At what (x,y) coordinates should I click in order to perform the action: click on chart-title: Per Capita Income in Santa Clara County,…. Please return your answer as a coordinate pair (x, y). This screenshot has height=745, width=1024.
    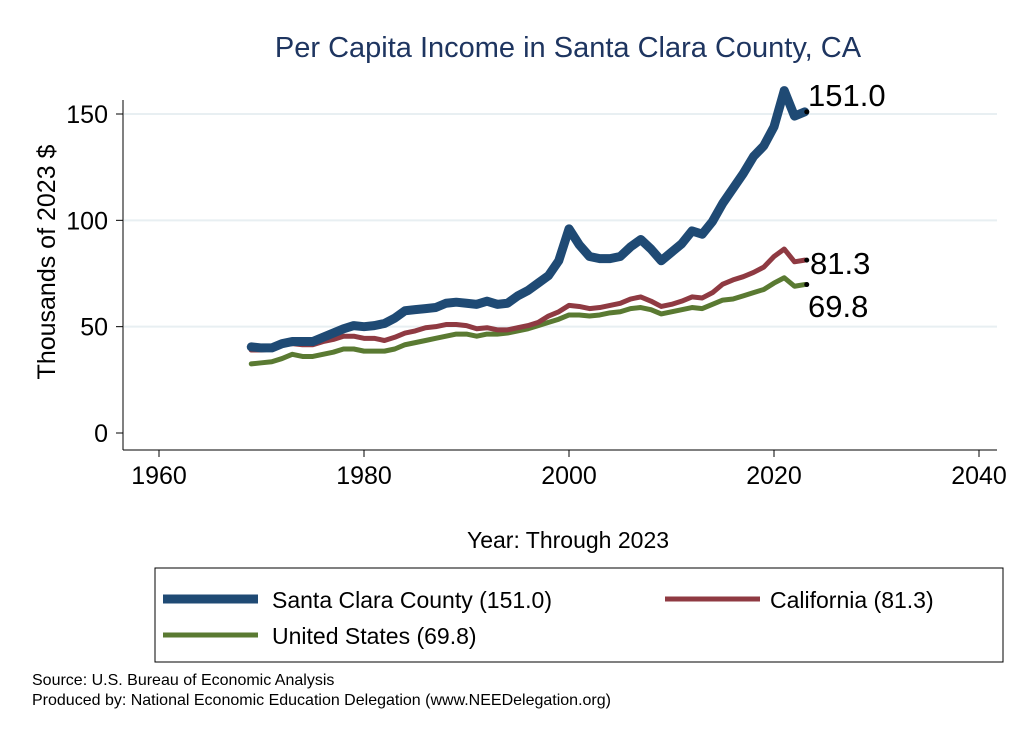
    Looking at the image, I should click on (568, 48).